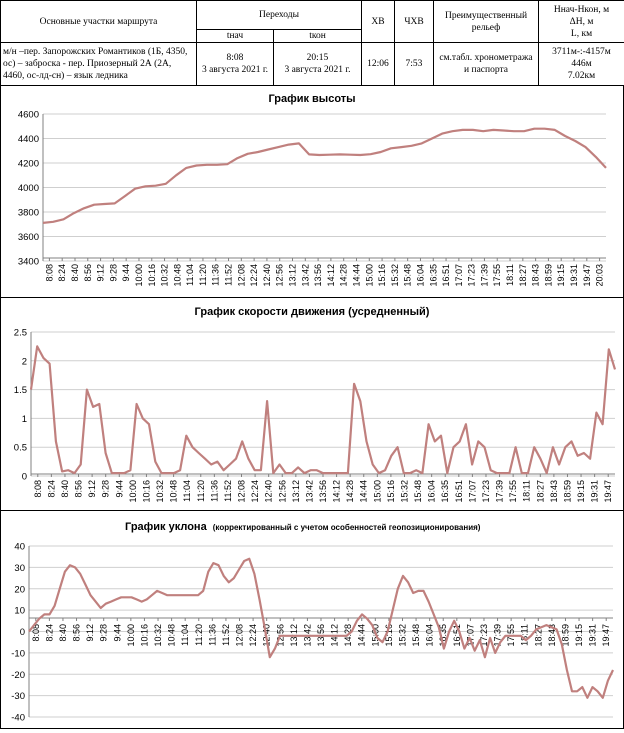 The width and height of the screenshot is (624, 733). What do you see at coordinates (486, 64) in the screenshot?
I see `relief-value: см.табл. хронометража и паспорта` at bounding box center [486, 64].